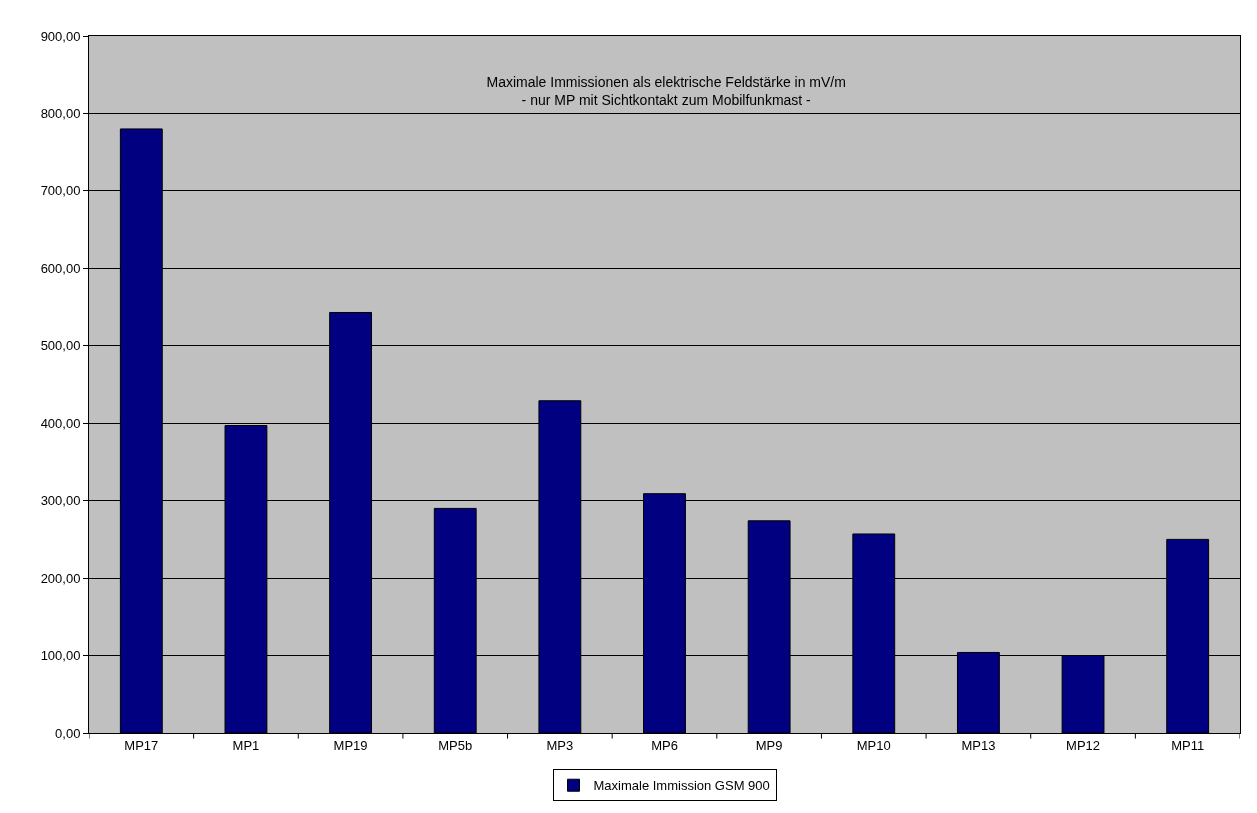 Image resolution: width=1257 pixels, height=813 pixels. Describe the element at coordinates (978, 745) in the screenshot. I see `x-tick-label: MP13` at that location.